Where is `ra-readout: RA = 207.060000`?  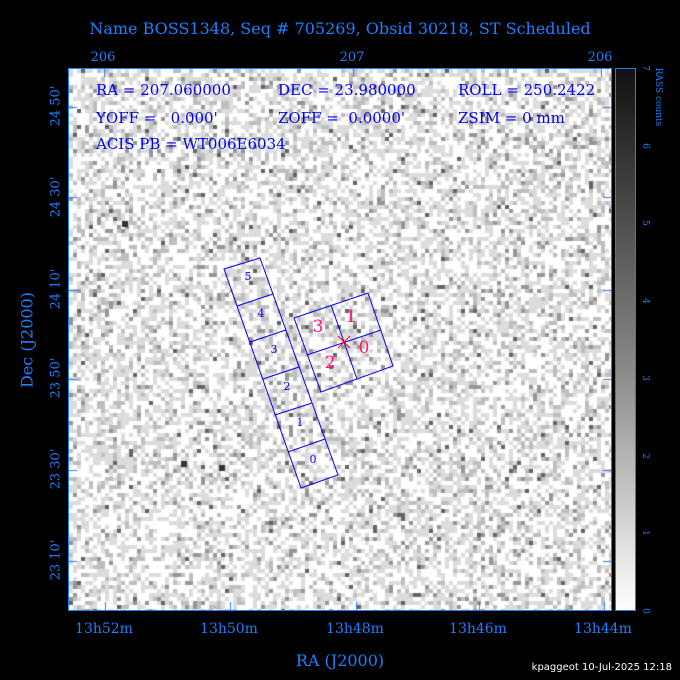 ra-readout: RA = 207.060000 is located at coordinates (163, 90).